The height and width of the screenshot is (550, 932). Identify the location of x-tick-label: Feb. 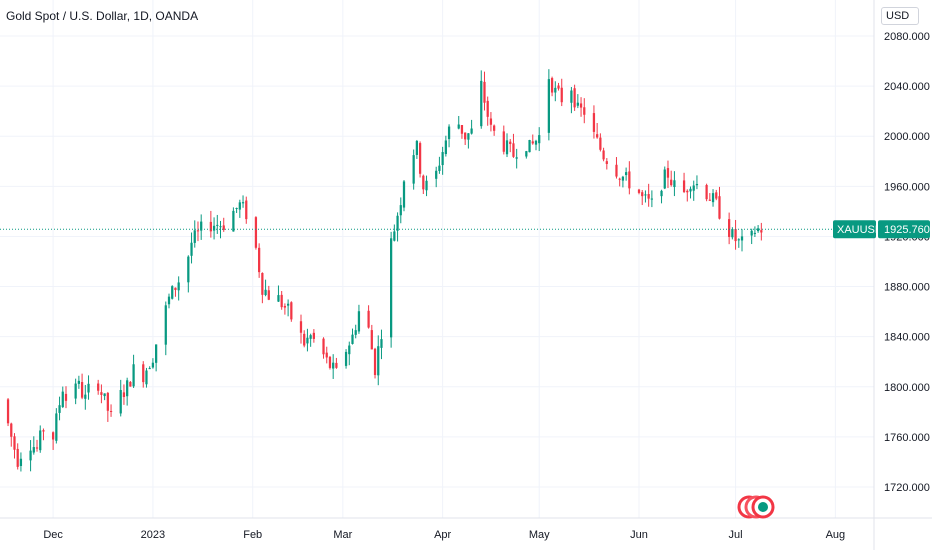
(252, 535).